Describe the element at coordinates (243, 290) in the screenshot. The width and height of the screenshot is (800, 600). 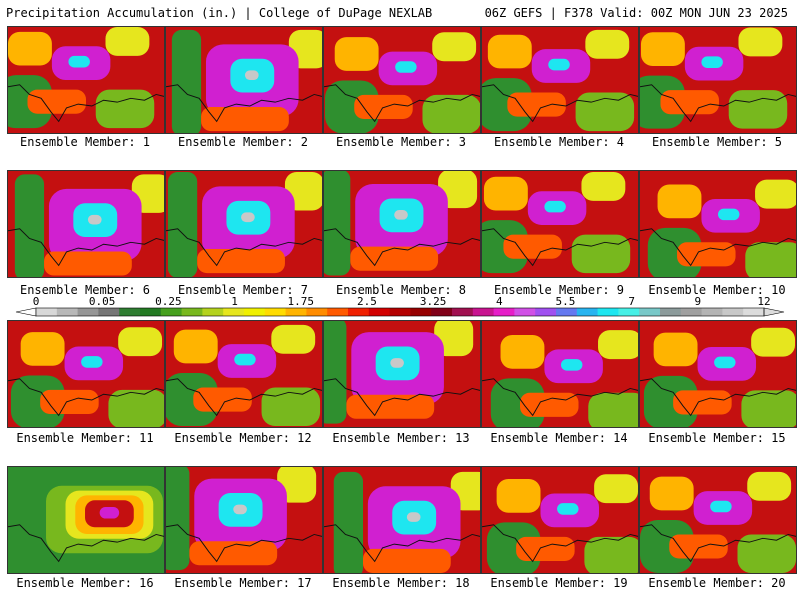
I see `ensemble-member-label: Ensemble Member: 7` at that location.